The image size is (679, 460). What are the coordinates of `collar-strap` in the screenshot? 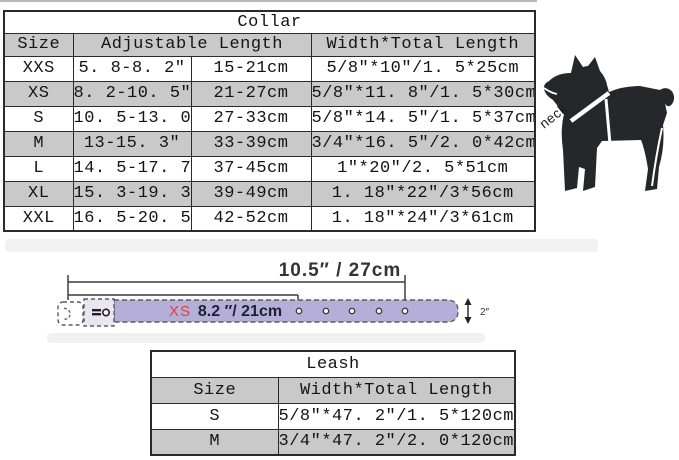 It's located at (286, 311).